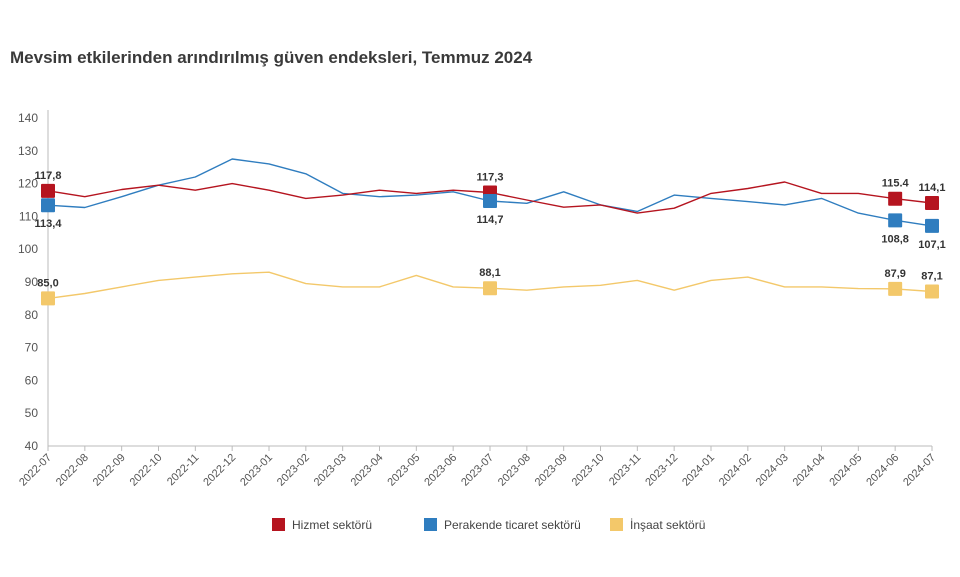  I want to click on data-label: 85,0, so click(47, 283).